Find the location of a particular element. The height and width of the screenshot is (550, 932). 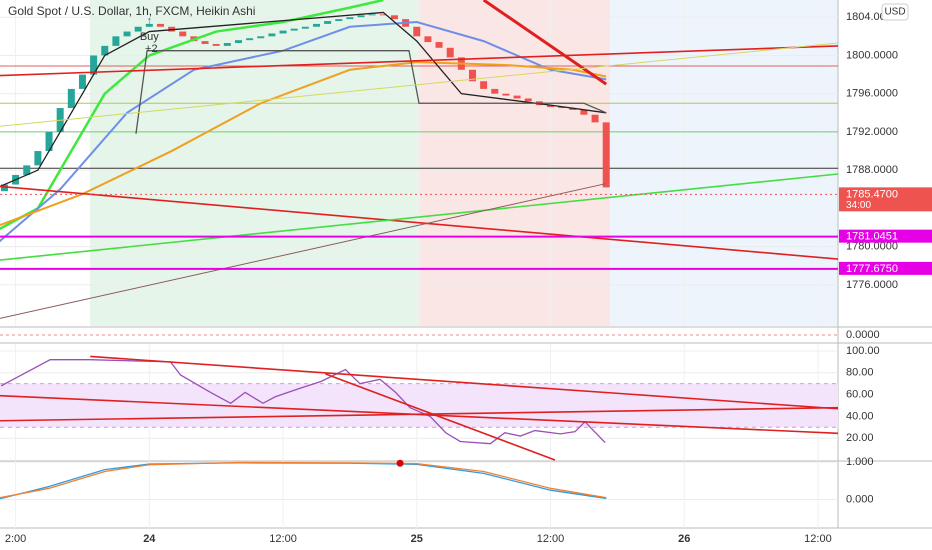

countdown: 34:00 is located at coordinates (858, 205).